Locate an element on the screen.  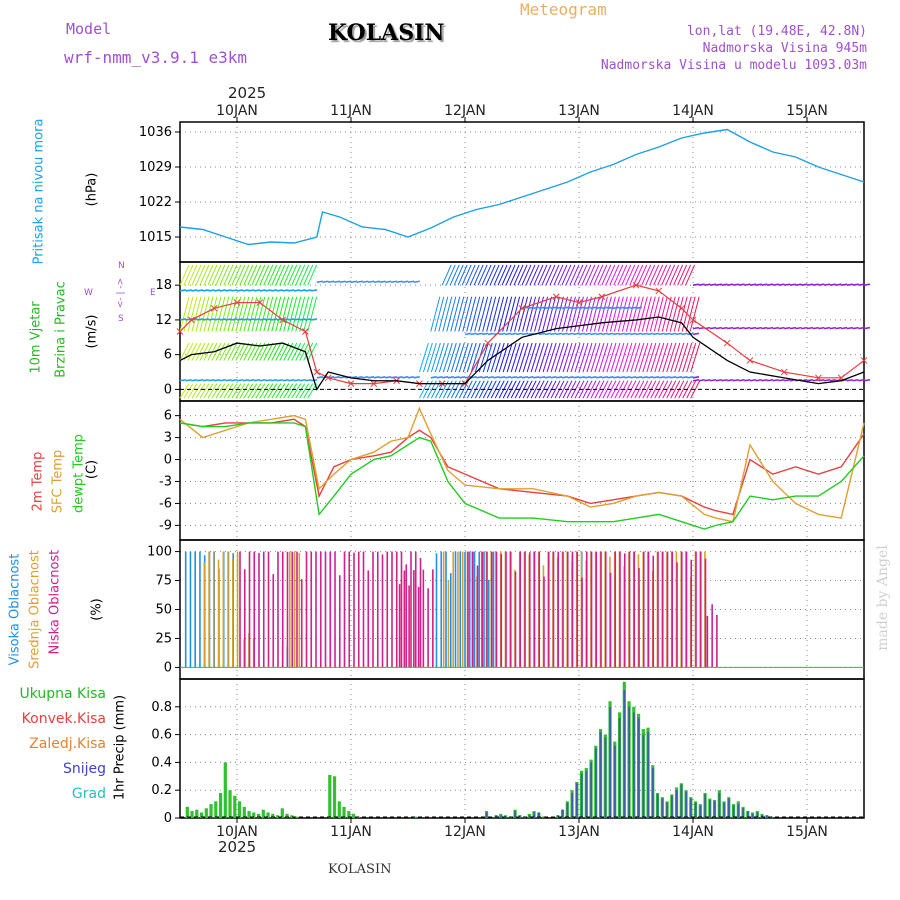
model-name: wrf-nmm_v3.9.1 e3km is located at coordinates (156, 57).